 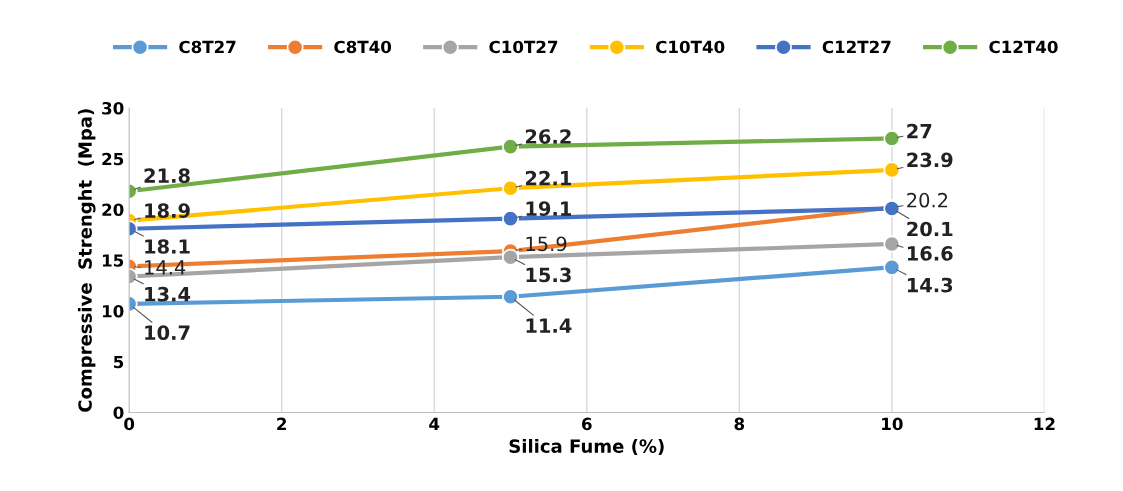 I want to click on data-label: 23.9, so click(x=930, y=160).